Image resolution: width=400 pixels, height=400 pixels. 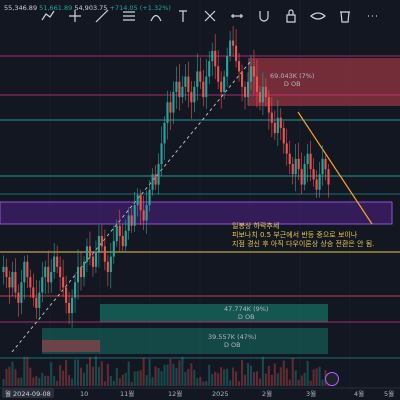 What do you see at coordinates (75, 16) in the screenshot?
I see `crosshair-icon` at bounding box center [75, 16].